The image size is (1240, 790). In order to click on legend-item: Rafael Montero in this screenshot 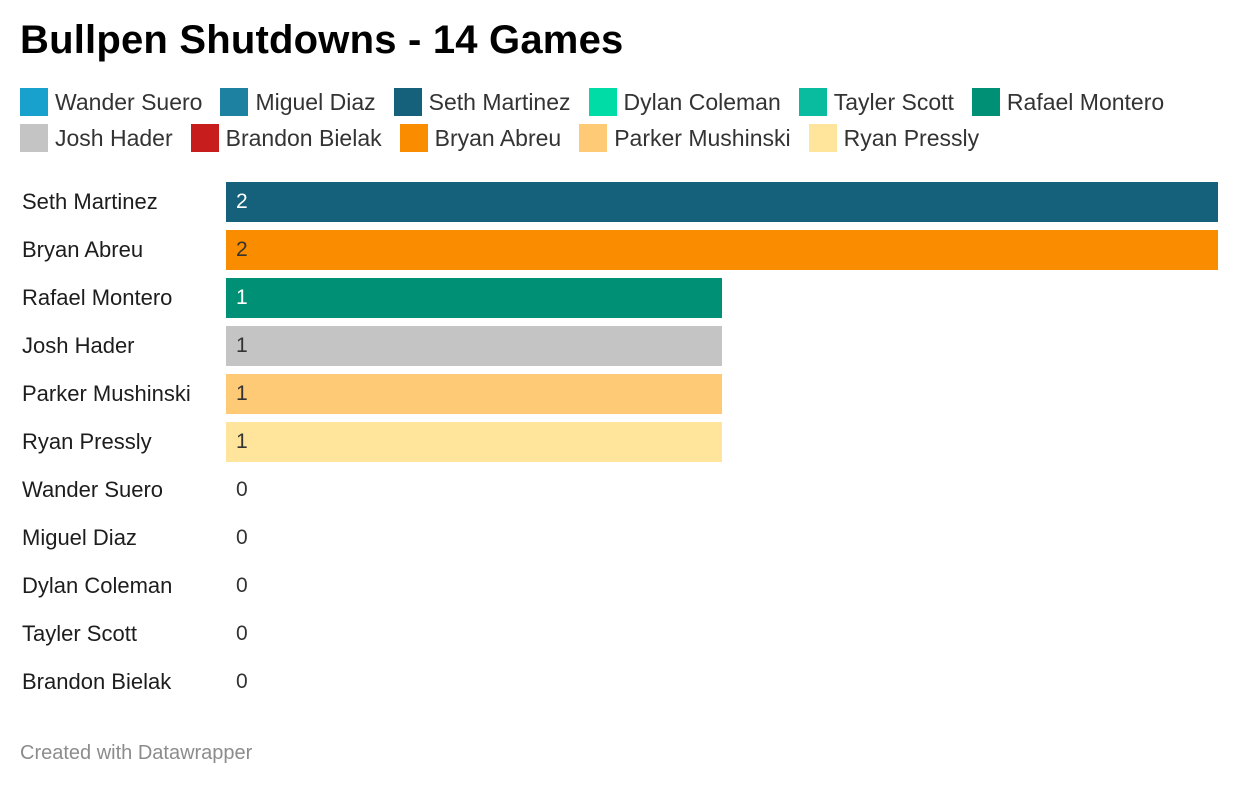, I will do `click(1068, 102)`.